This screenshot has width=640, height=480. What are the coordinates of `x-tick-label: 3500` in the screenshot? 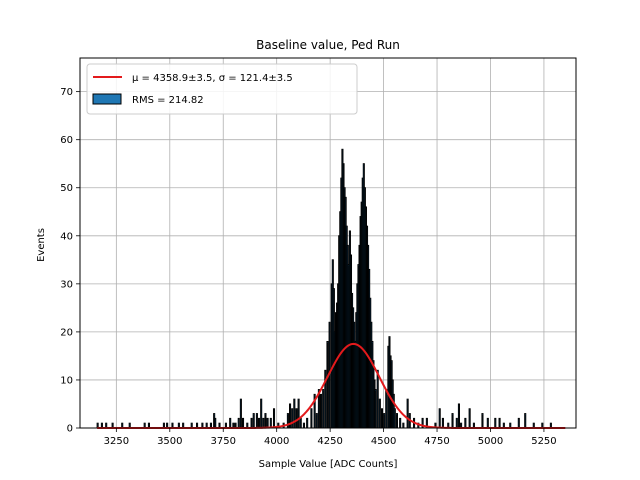 It's located at (169, 441).